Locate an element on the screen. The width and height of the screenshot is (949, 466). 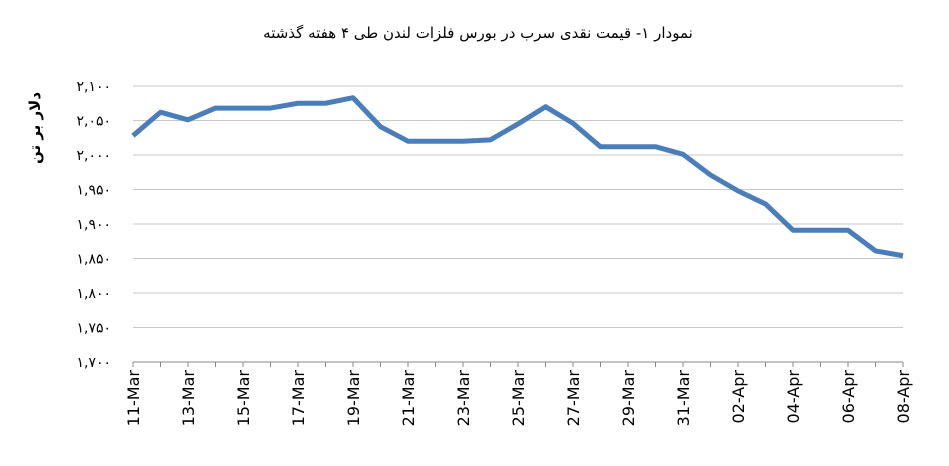
x-tick-label: 21-Mar is located at coordinates (408, 398).